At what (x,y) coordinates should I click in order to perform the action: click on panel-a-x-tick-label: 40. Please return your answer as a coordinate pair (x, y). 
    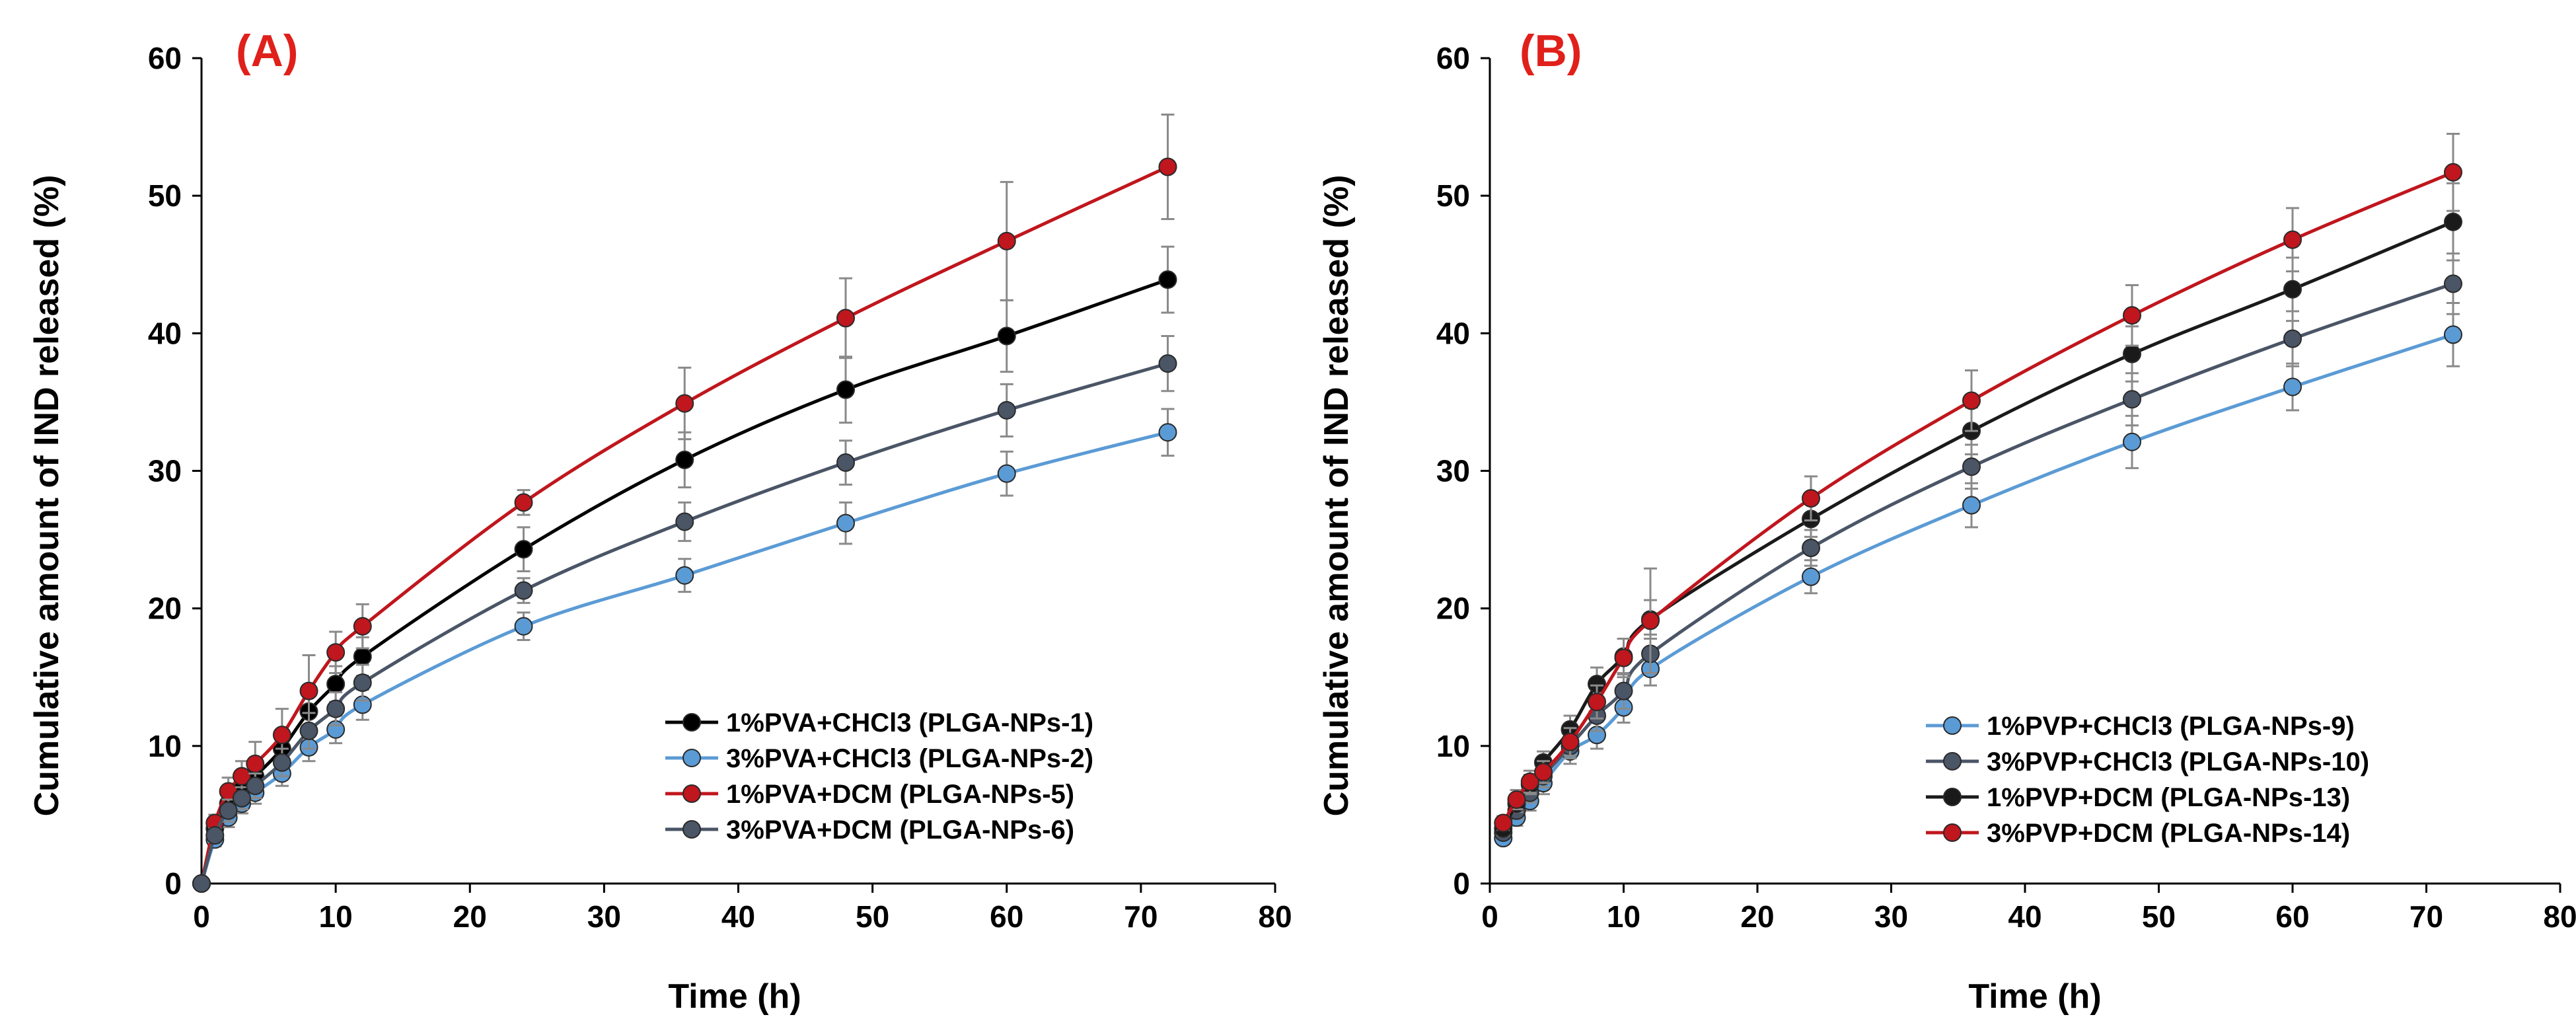
    Looking at the image, I should click on (738, 916).